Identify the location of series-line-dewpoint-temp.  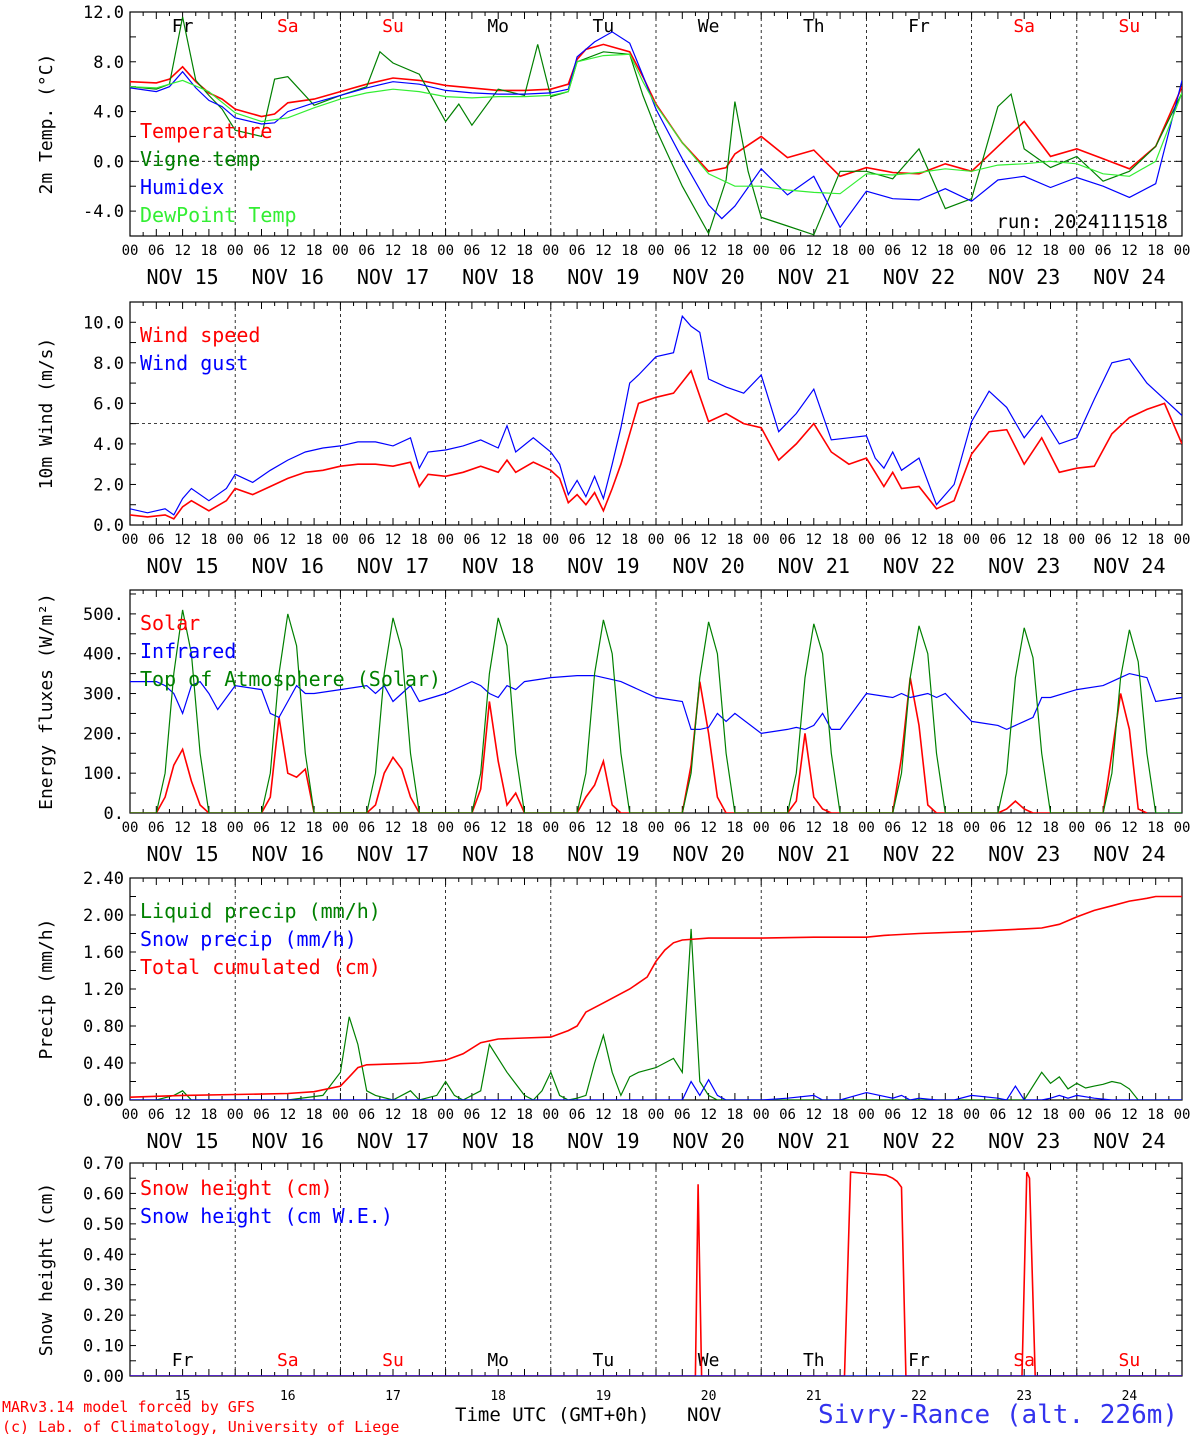
(656, 124).